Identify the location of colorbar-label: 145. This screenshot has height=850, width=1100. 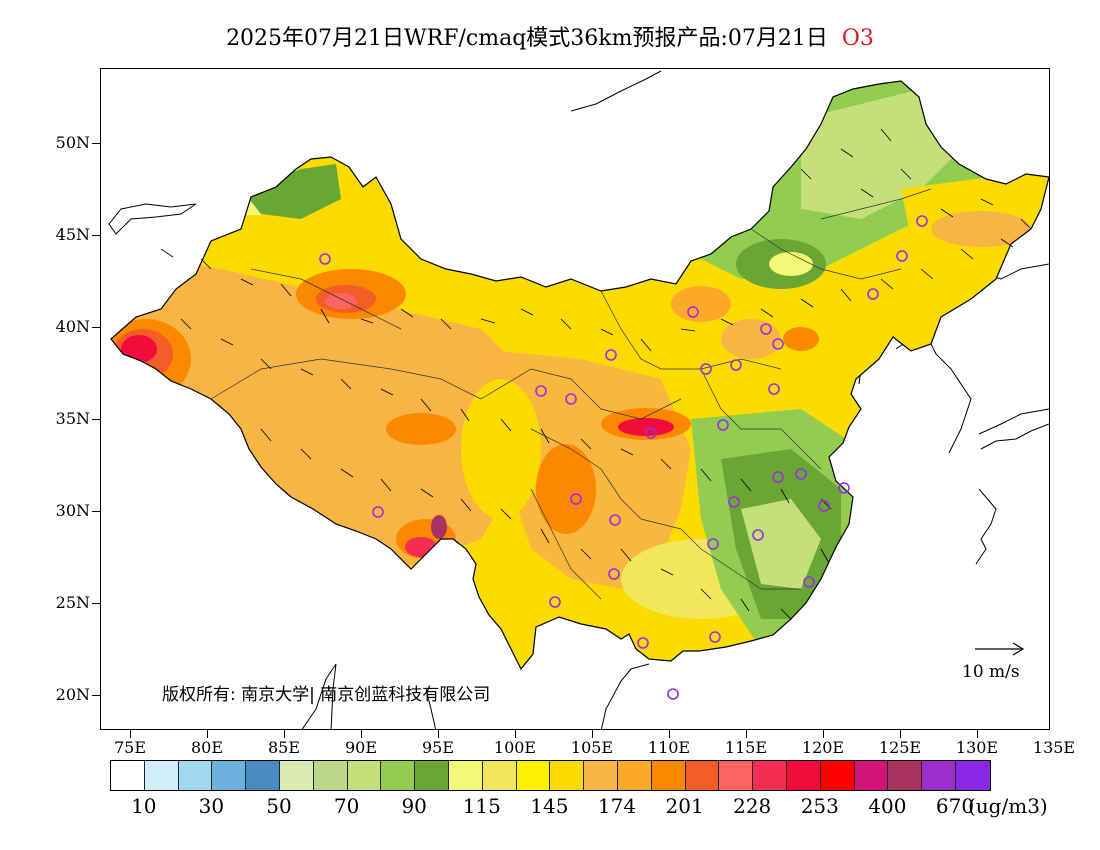
(549, 806).